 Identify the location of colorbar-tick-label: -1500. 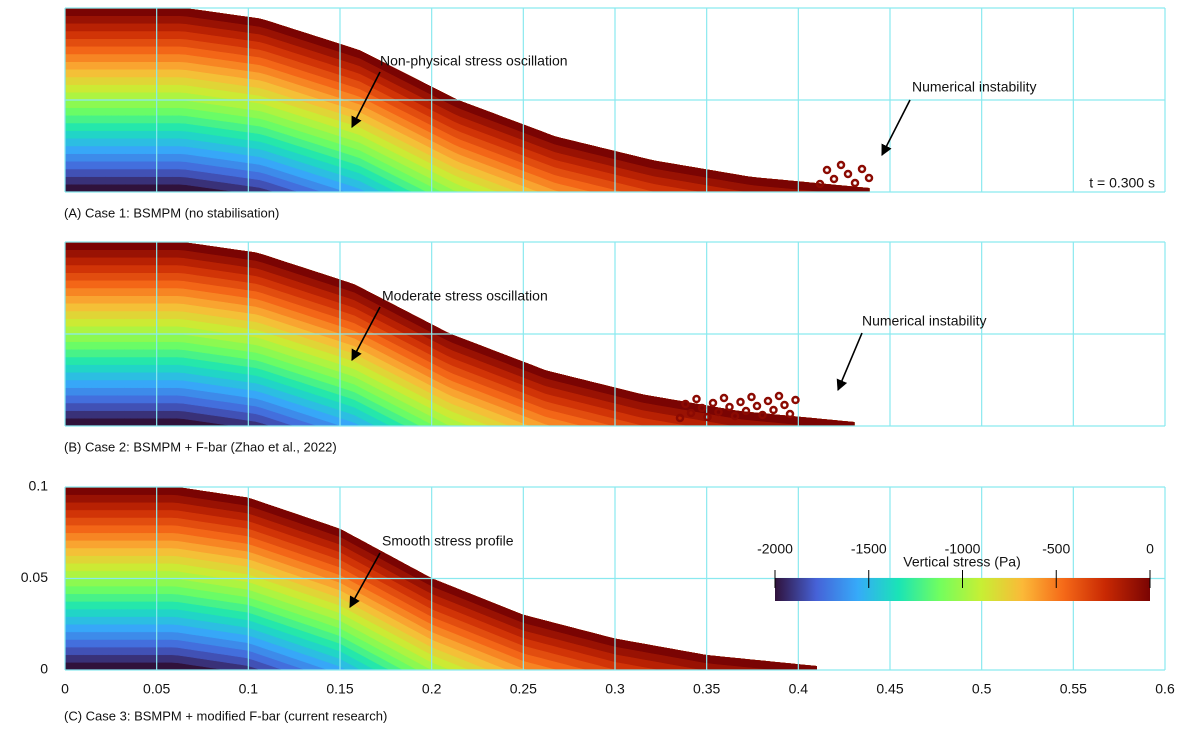
(869, 549).